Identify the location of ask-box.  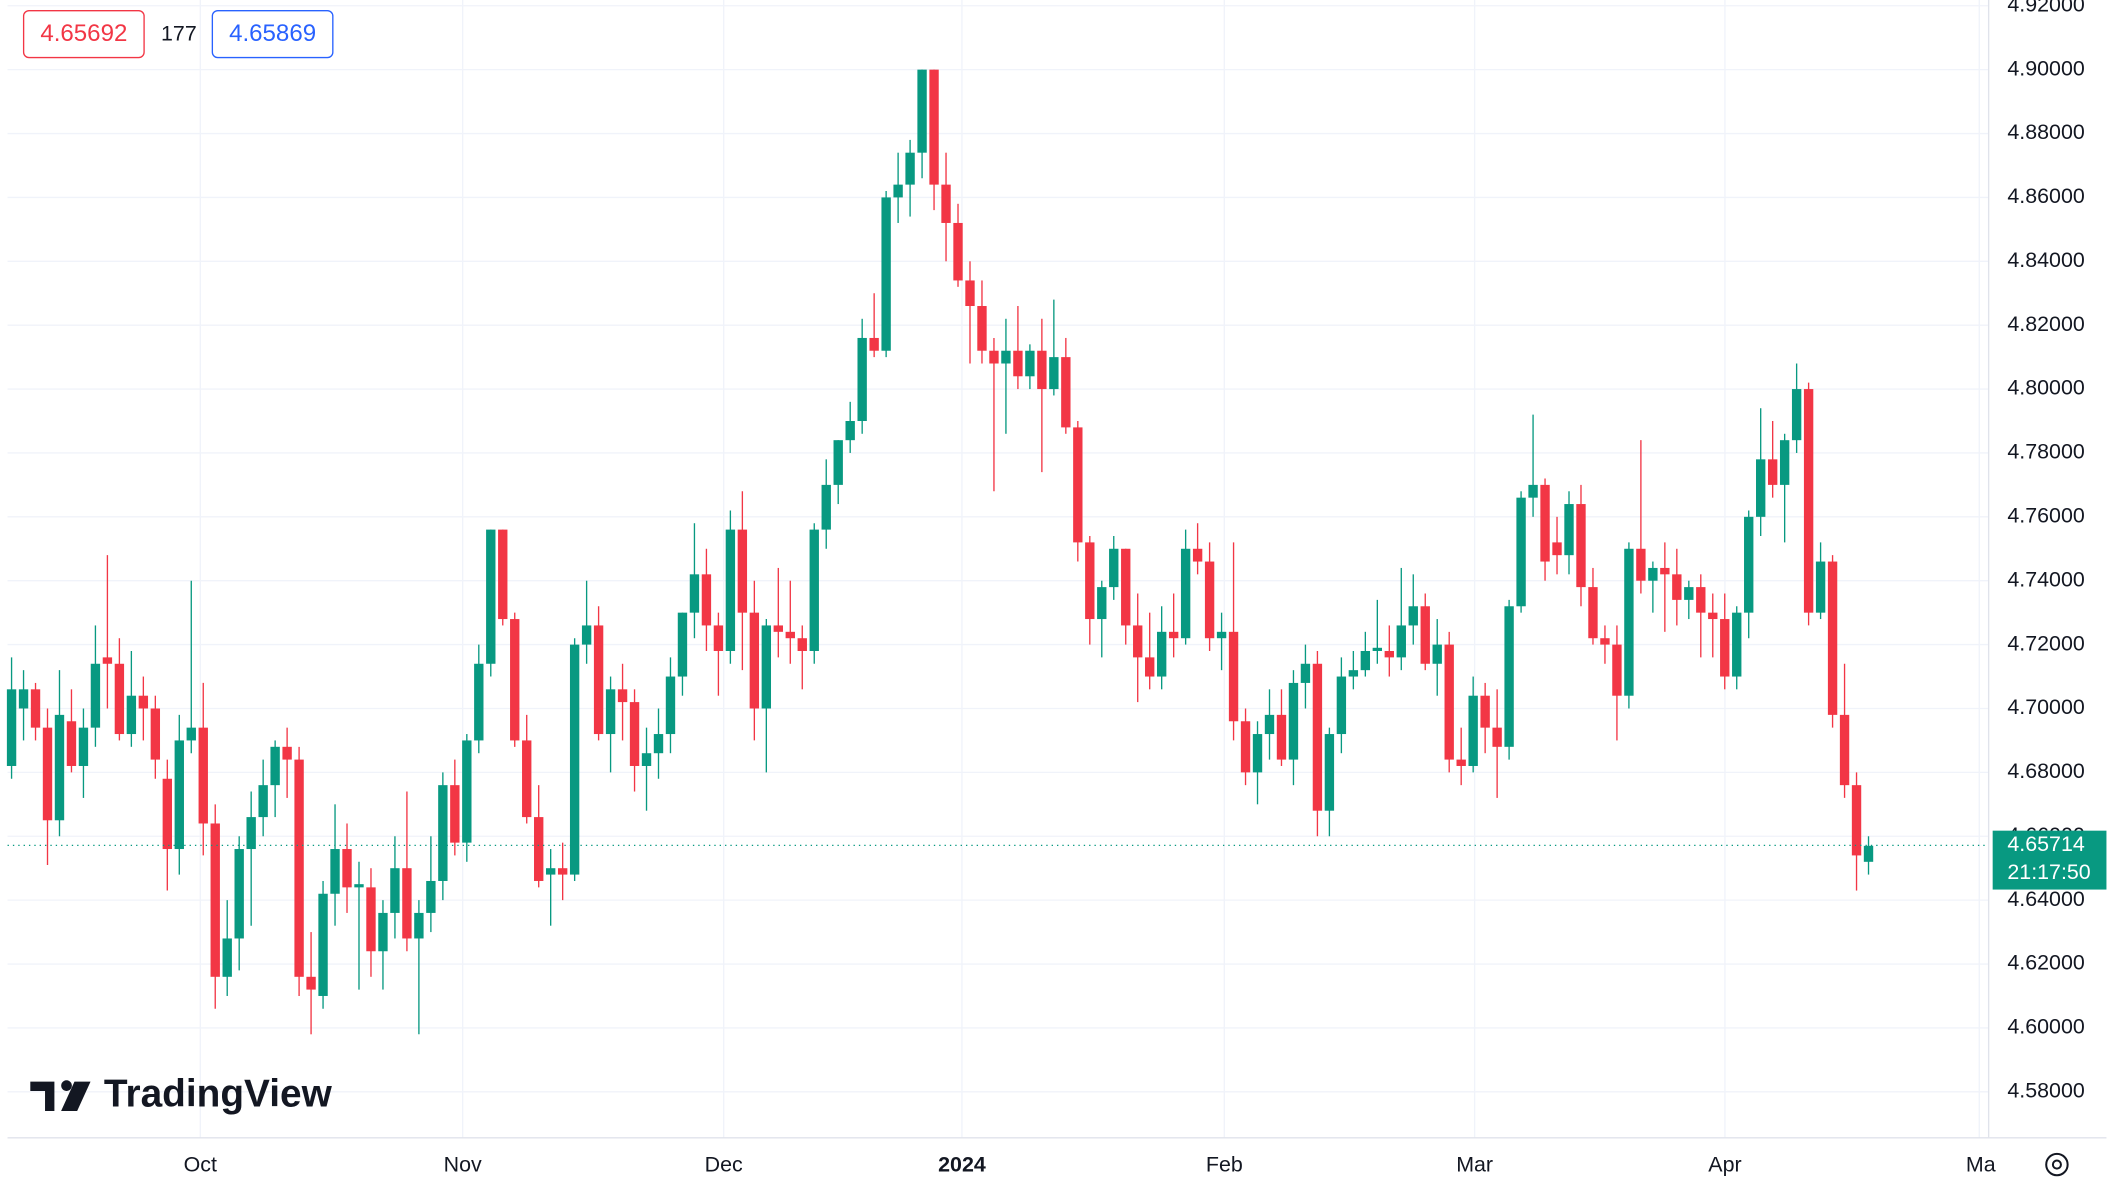
(272, 34).